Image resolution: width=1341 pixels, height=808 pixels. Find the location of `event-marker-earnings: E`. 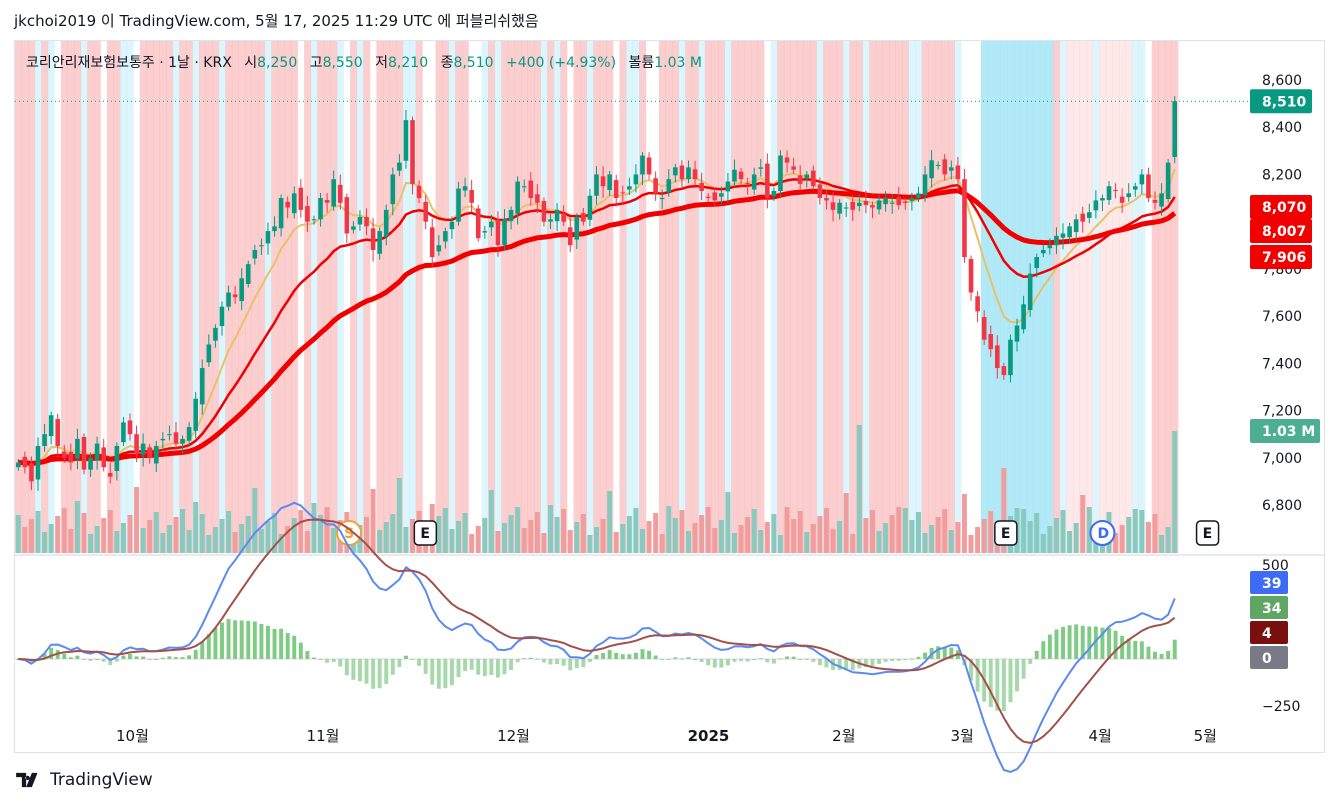

event-marker-earnings: E is located at coordinates (425, 533).